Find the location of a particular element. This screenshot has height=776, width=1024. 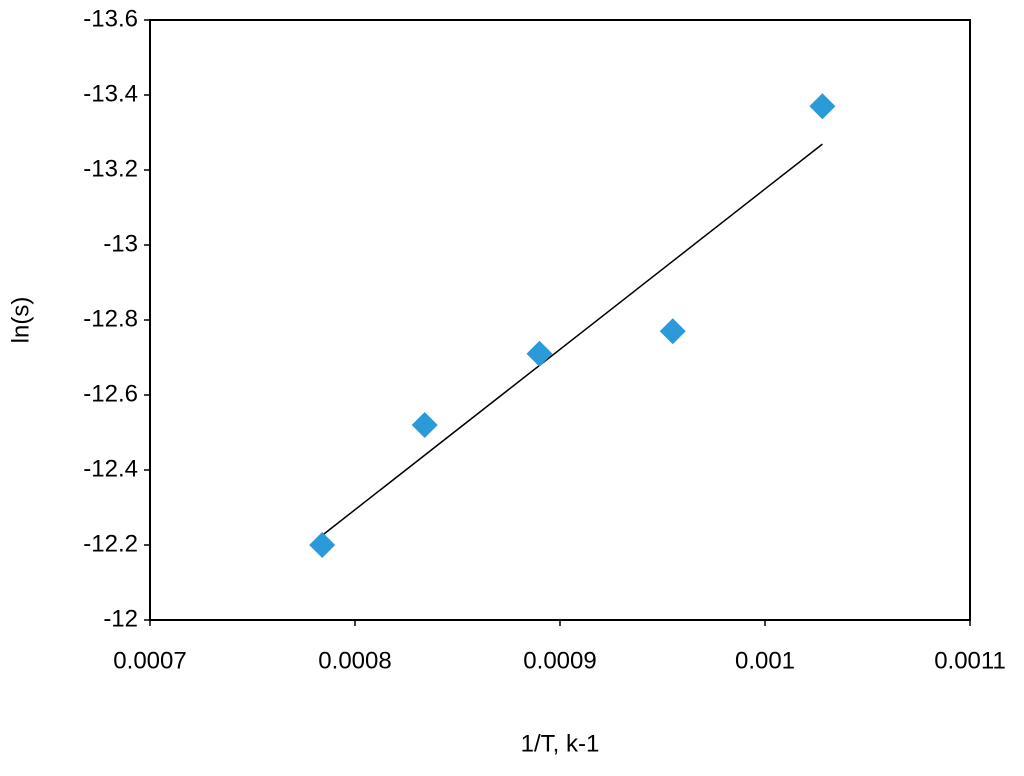

y-tick-label: -13.4 is located at coordinates (110, 93).